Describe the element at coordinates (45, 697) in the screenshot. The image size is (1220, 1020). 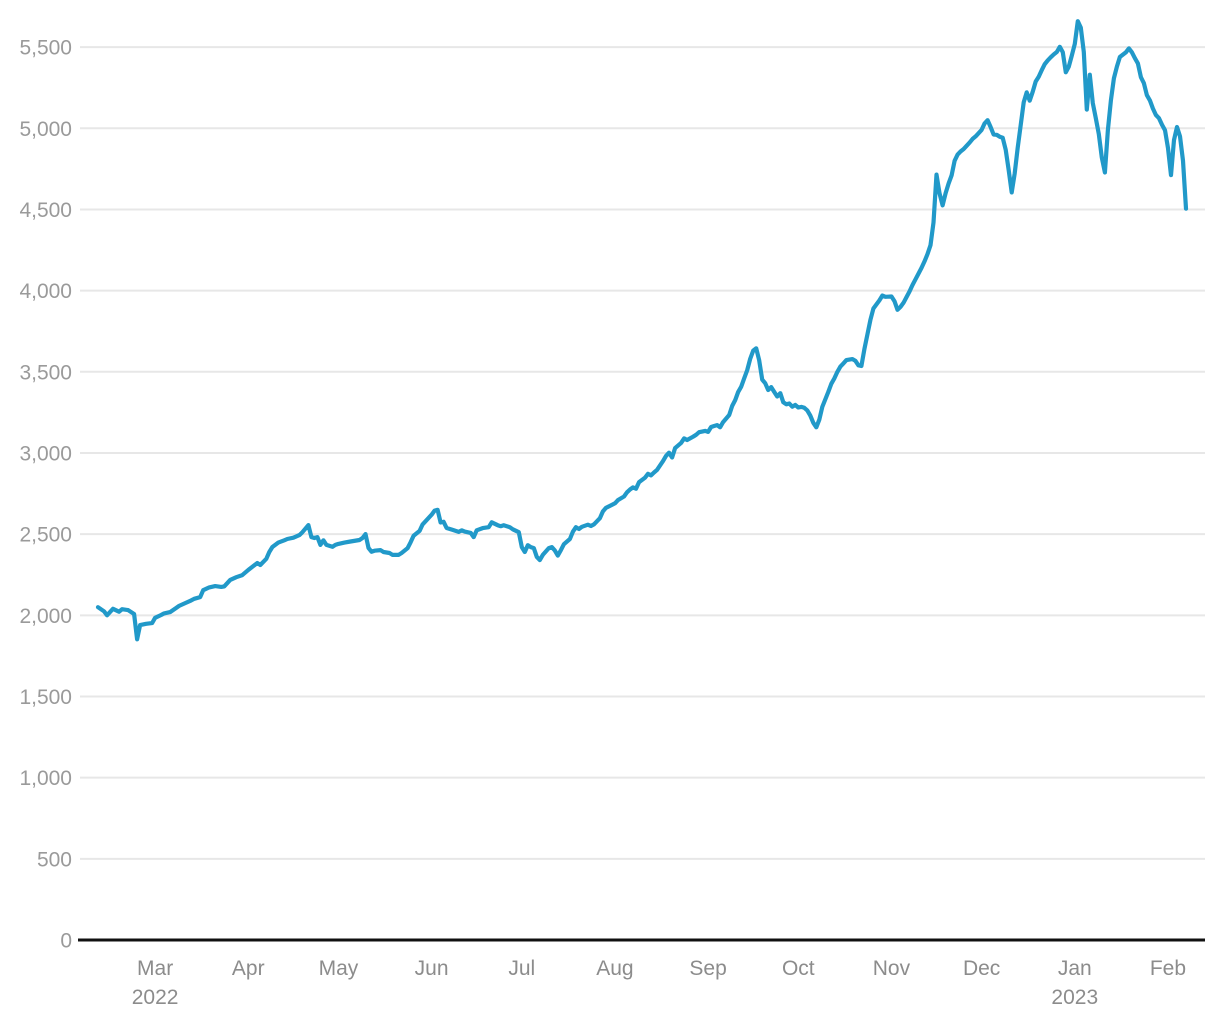
I see `y-tick-label: 1,500` at that location.